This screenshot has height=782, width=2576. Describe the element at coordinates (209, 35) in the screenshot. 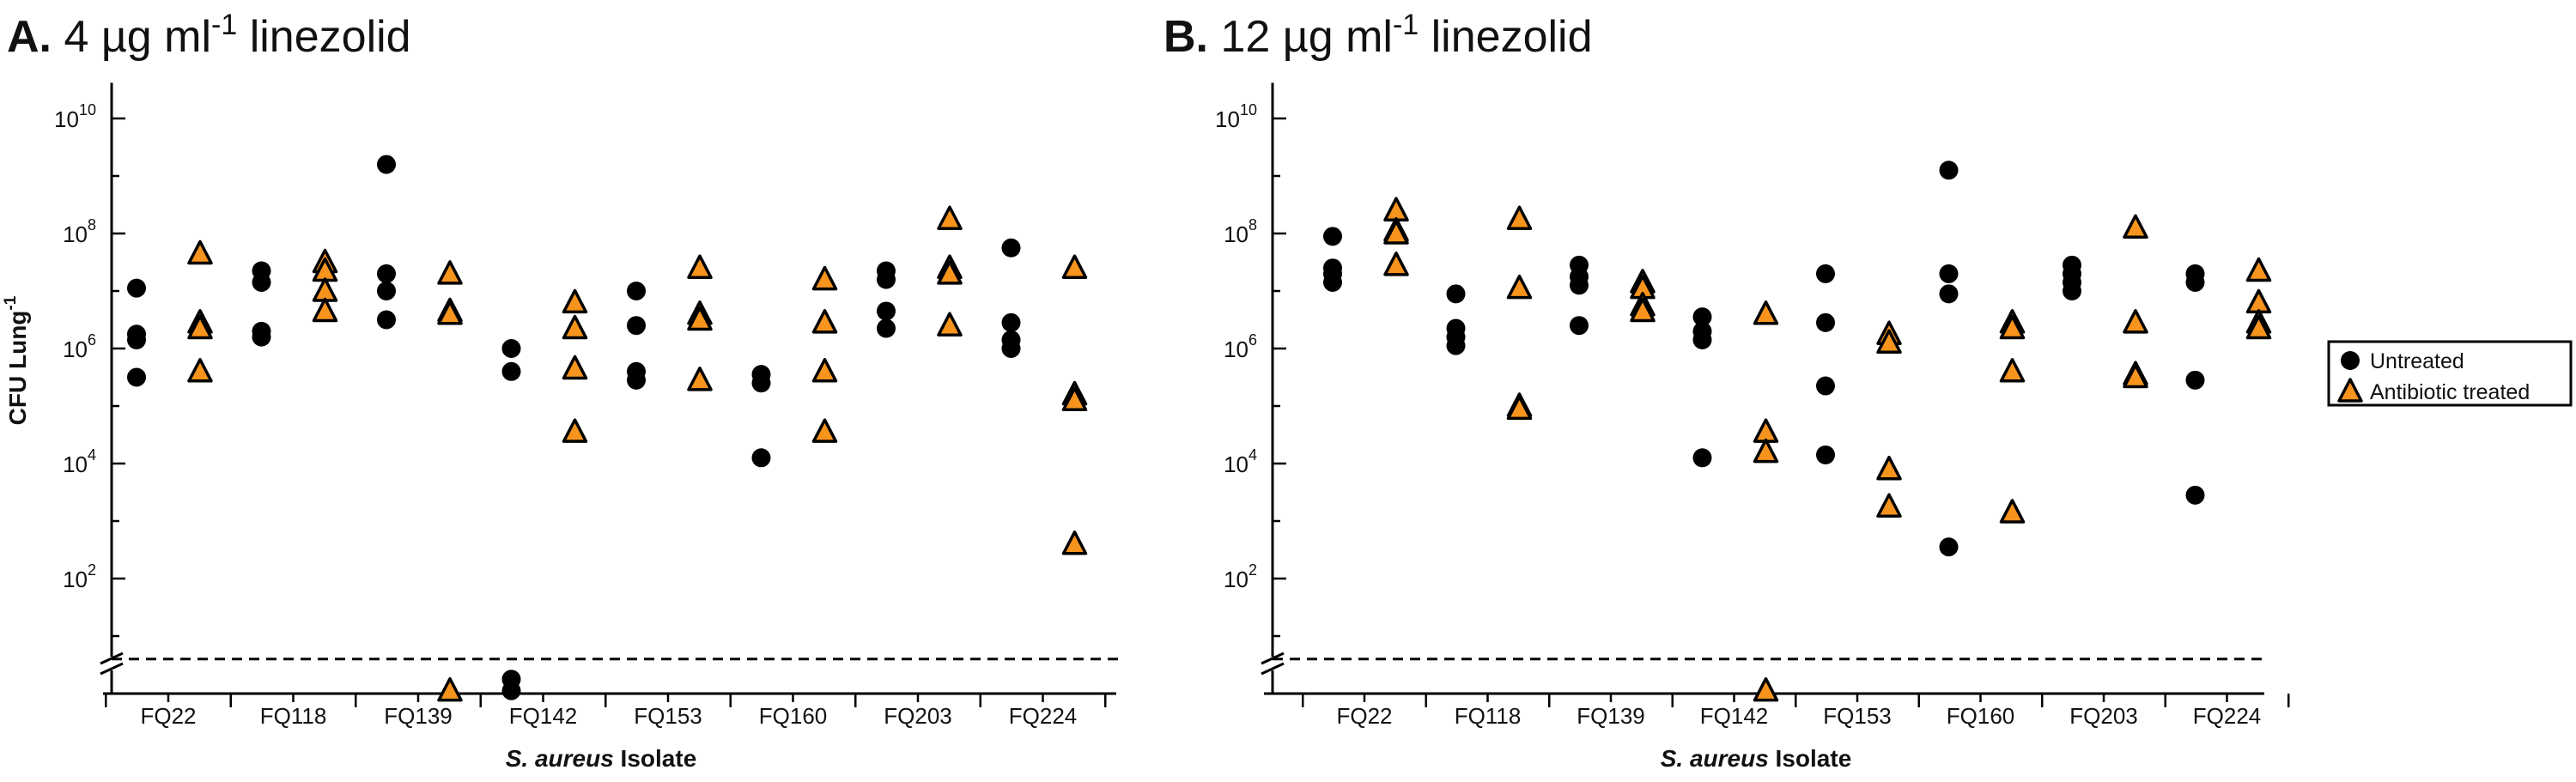

I see `panel-title: A. 4 µg ml-1 linezolid` at that location.